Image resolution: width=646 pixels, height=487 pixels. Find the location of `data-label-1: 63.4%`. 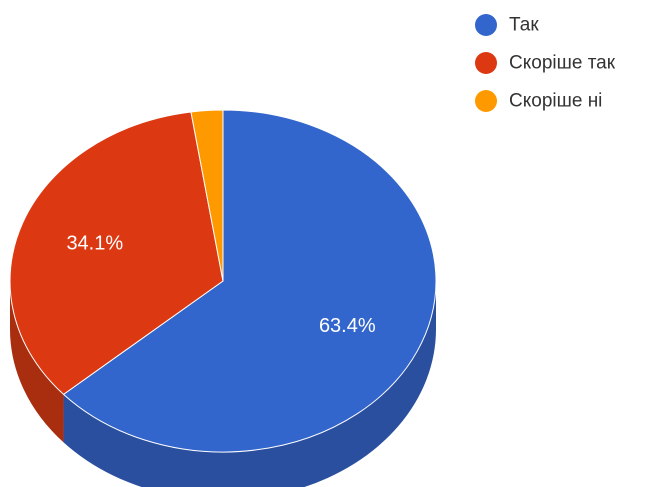

data-label-1: 63.4% is located at coordinates (347, 326).